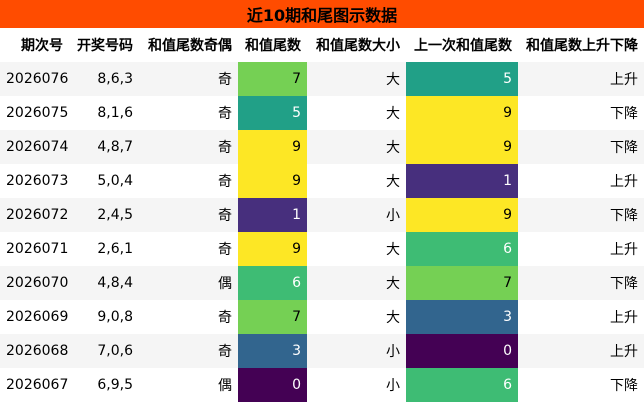 The width and height of the screenshot is (644, 403). What do you see at coordinates (104, 113) in the screenshot?
I see `numbers-cell: 8,1,6` at bounding box center [104, 113].